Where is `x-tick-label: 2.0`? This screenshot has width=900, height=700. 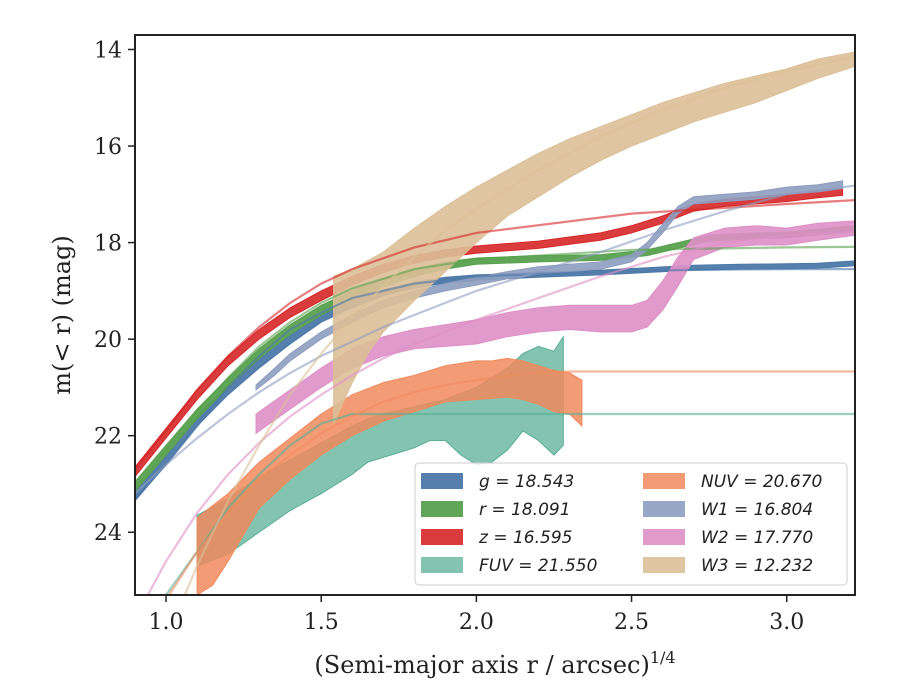
x-tick-label: 2.0 is located at coordinates (476, 622).